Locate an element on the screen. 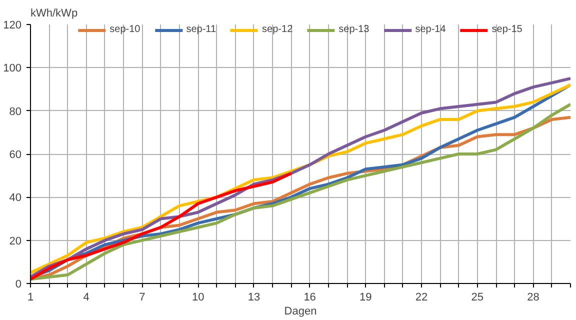  x-tick-label: 10 is located at coordinates (198, 298).